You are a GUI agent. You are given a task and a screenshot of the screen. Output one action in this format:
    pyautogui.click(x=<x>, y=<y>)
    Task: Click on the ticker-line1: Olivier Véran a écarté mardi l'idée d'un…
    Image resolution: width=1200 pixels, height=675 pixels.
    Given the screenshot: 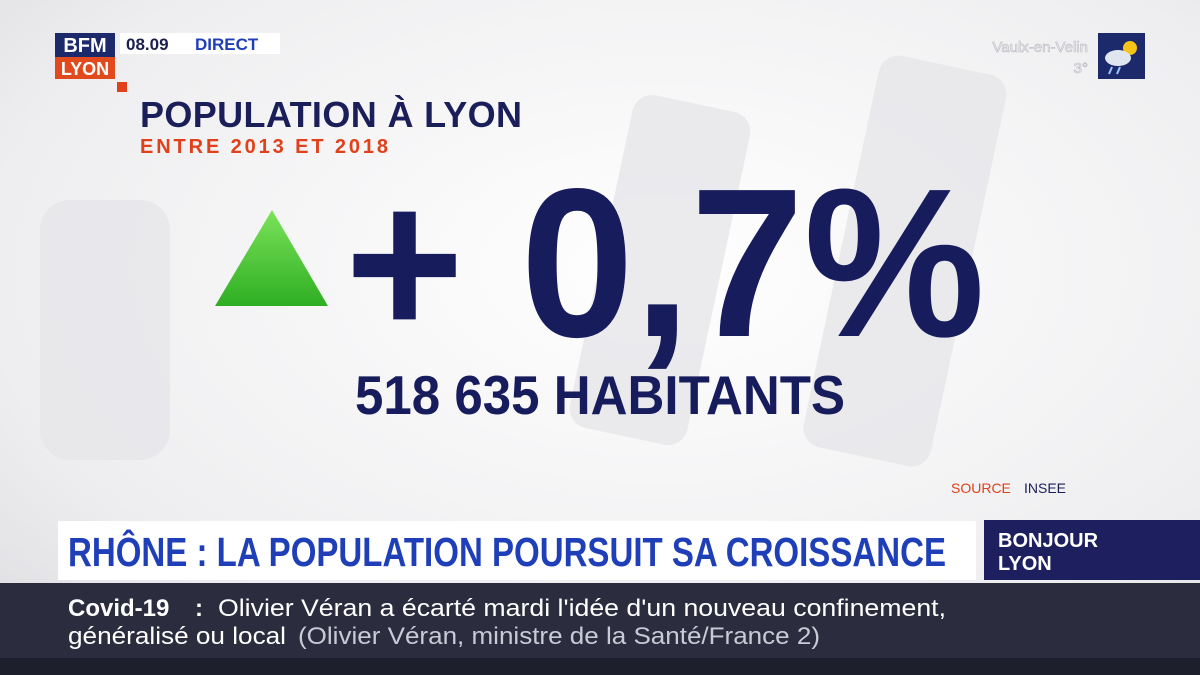 What is the action you would take?
    pyautogui.click(x=582, y=608)
    